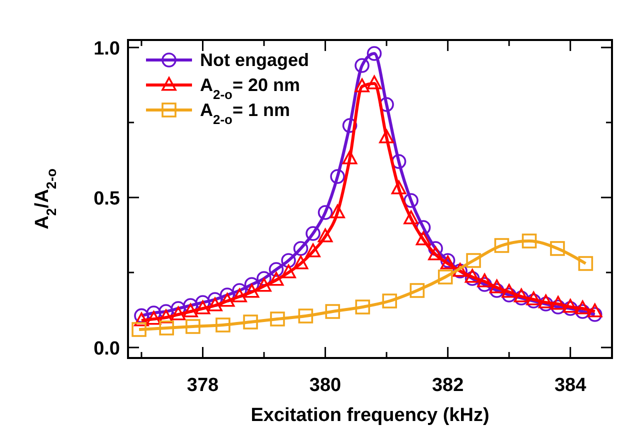 This screenshot has width=624, height=433. Describe the element at coordinates (255, 60) in the screenshot. I see `legend-label: Not engaged` at that location.